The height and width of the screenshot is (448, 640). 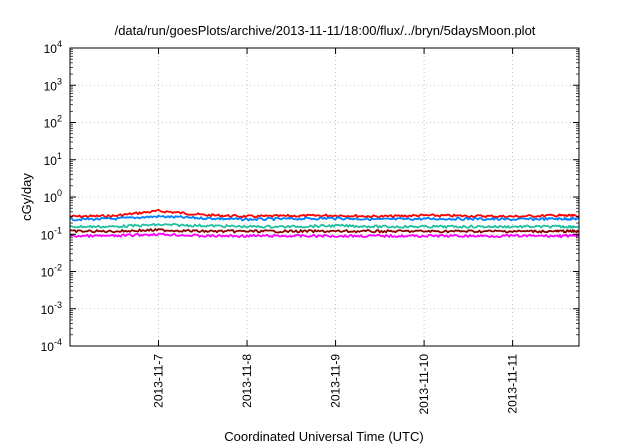 I want to click on y-tick-label: 10⁻¹, so click(x=51, y=233).